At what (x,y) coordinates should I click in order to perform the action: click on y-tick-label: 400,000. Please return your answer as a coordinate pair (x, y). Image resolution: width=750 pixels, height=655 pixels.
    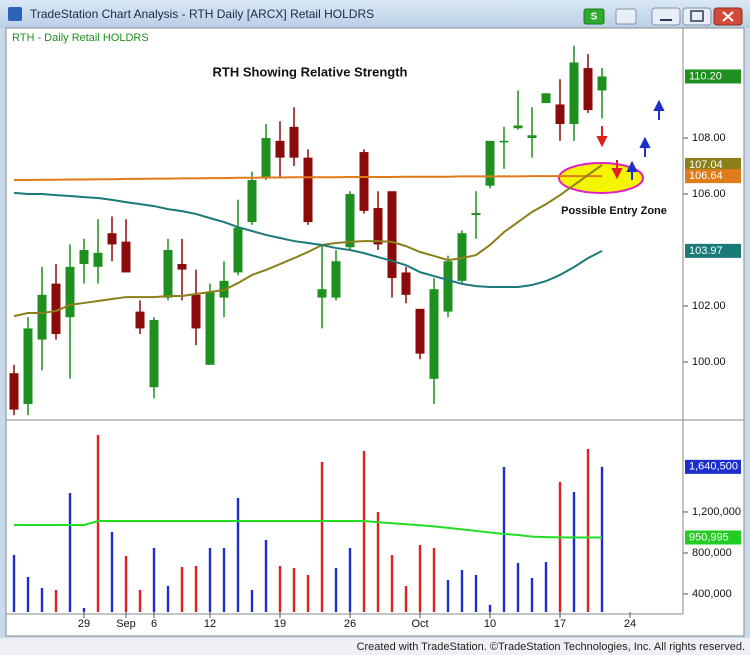
    Looking at the image, I should click on (712, 594).